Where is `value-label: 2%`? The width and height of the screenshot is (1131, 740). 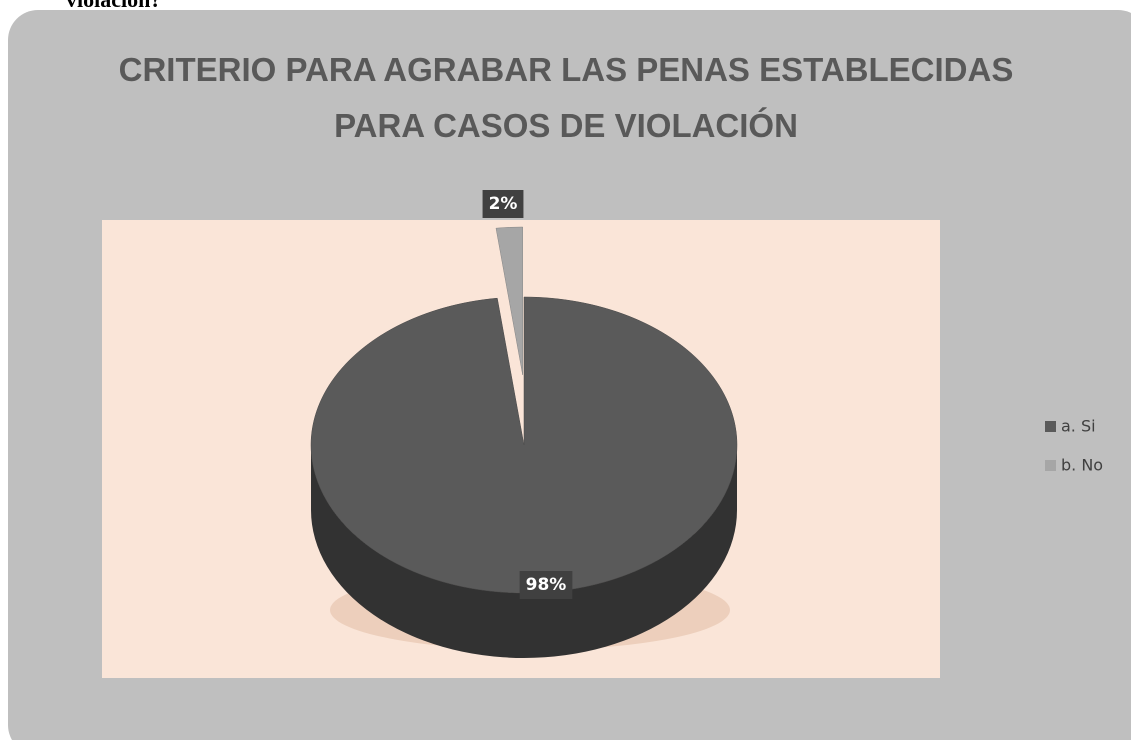 value-label: 2% is located at coordinates (503, 204).